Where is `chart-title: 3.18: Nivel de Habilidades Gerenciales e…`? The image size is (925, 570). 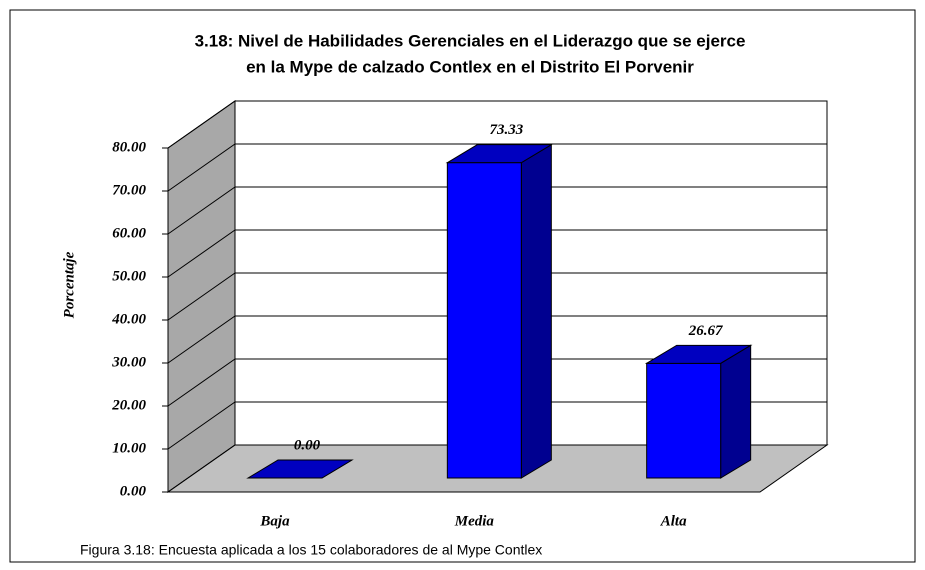
chart-title: 3.18: Nivel de Habilidades Gerenciales e… is located at coordinates (470, 40).